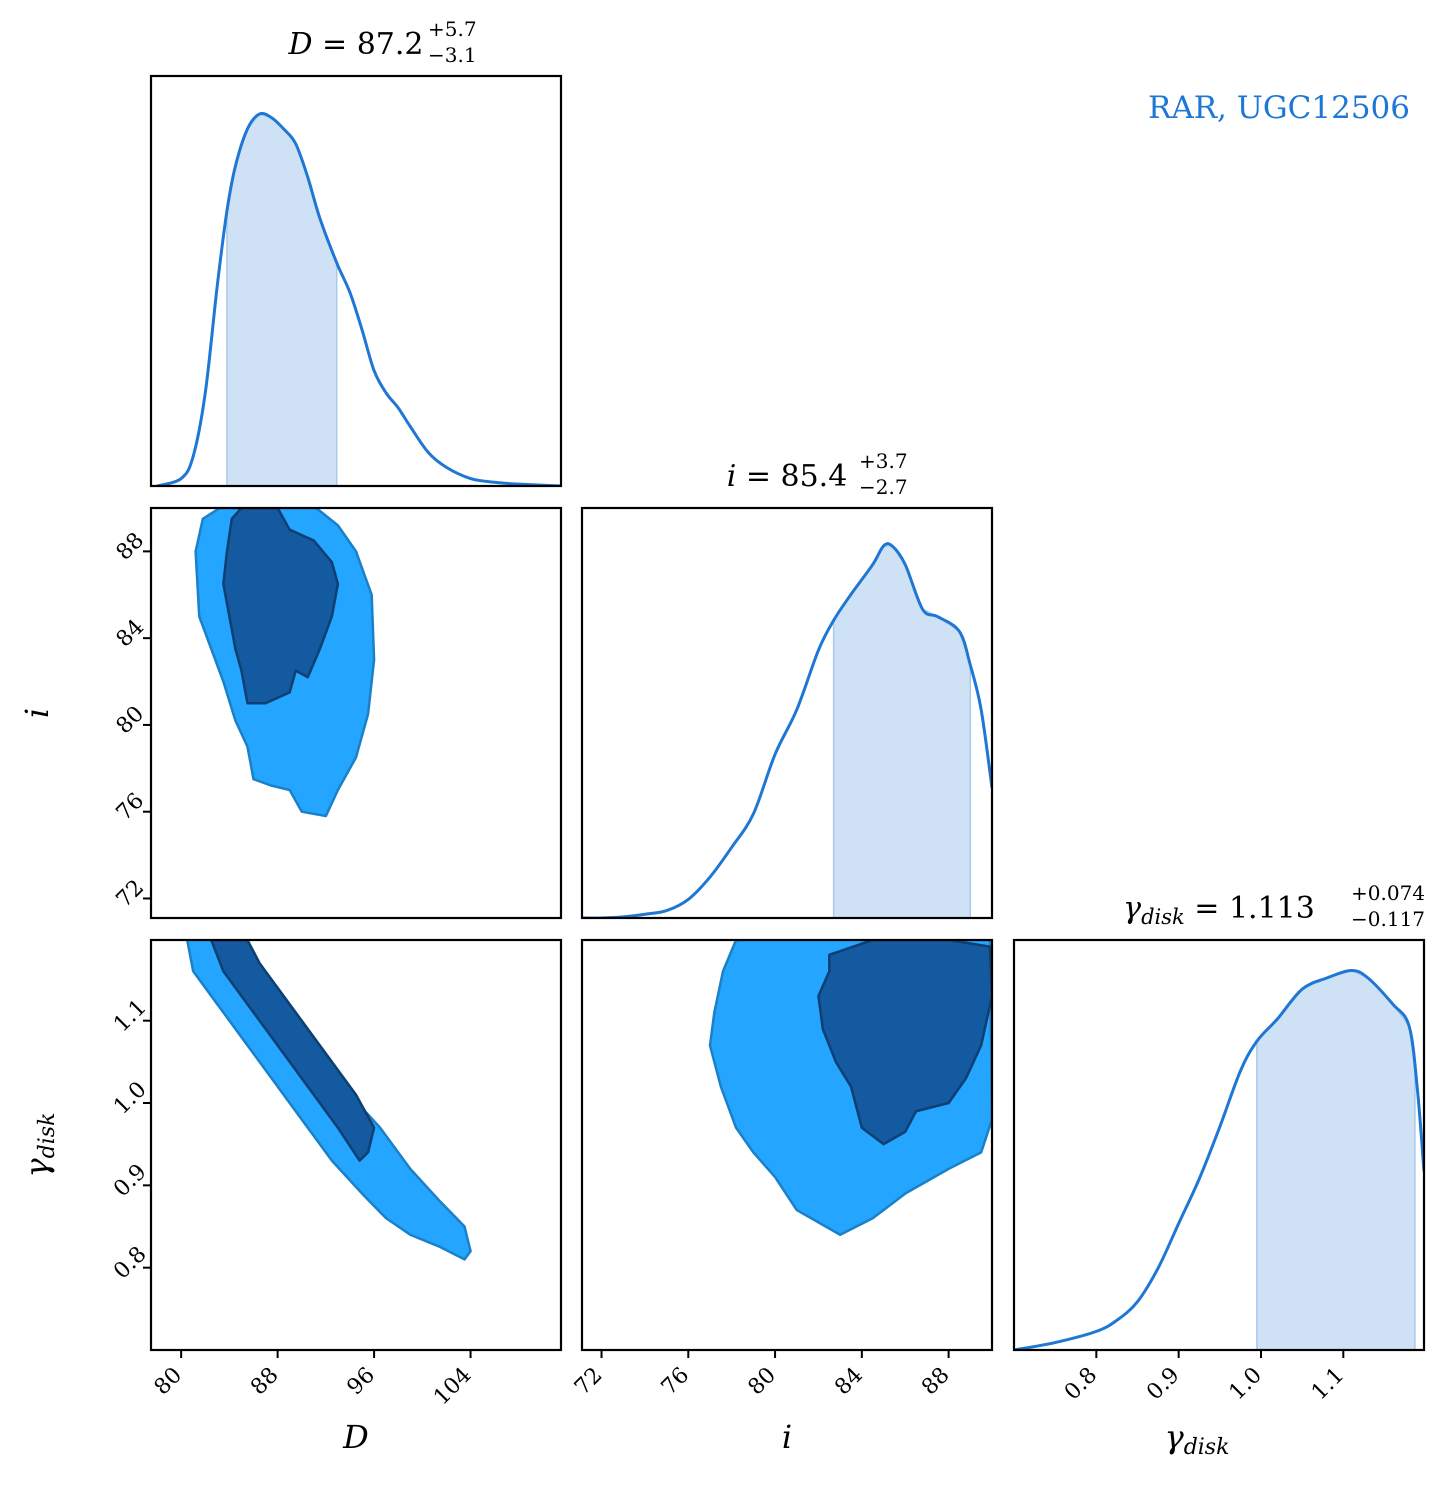  I want to click on panel-title-g: γdisk = 1.113, so click(1219, 910).